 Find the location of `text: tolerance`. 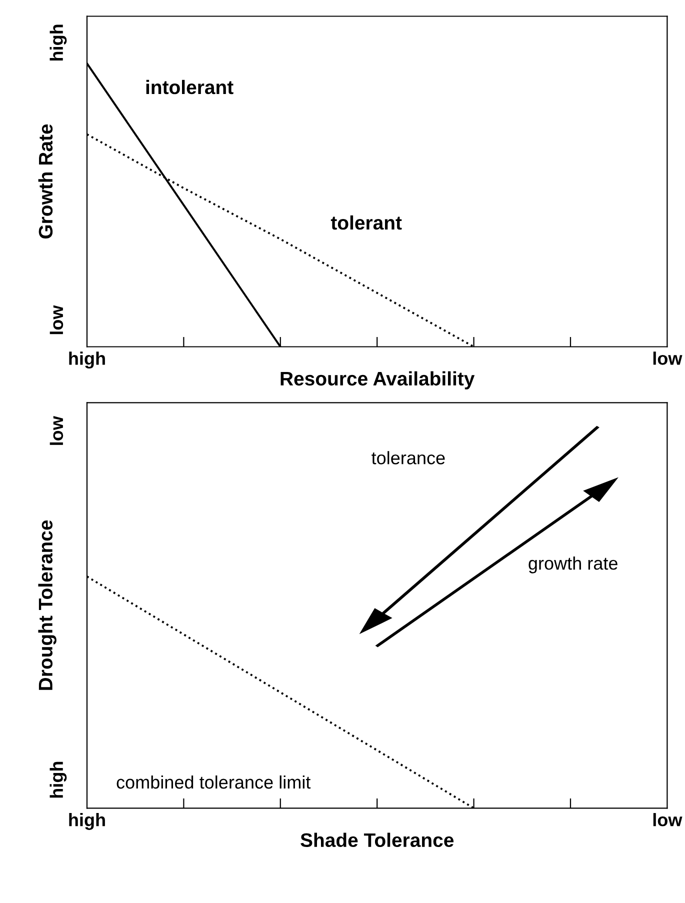

text: tolerance is located at coordinates (408, 457).